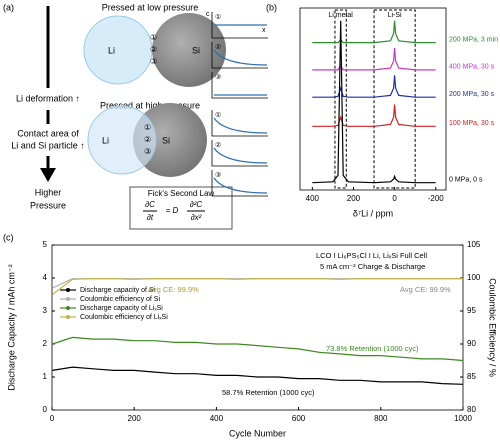  Describe the element at coordinates (45, 244) in the screenshot. I see `y-tick-label: 5` at that location.